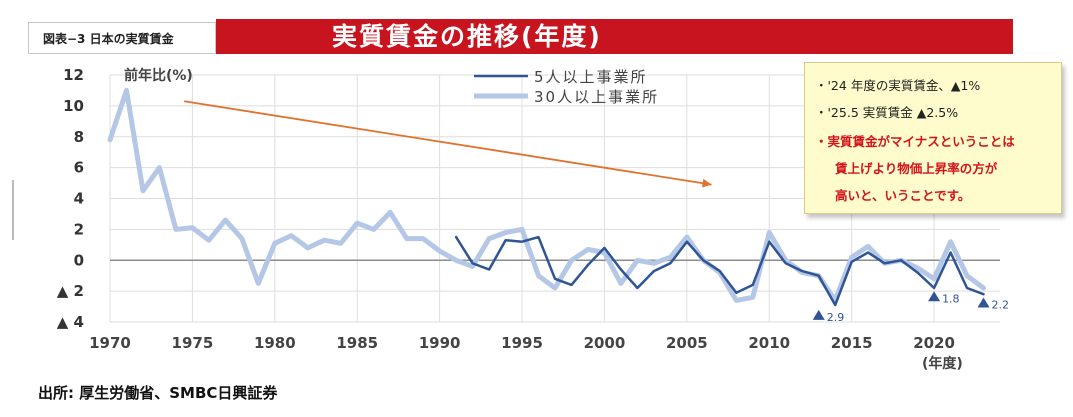 The width and height of the screenshot is (1073, 417). What do you see at coordinates (79, 229) in the screenshot?
I see `y-tick-label: 2` at bounding box center [79, 229].